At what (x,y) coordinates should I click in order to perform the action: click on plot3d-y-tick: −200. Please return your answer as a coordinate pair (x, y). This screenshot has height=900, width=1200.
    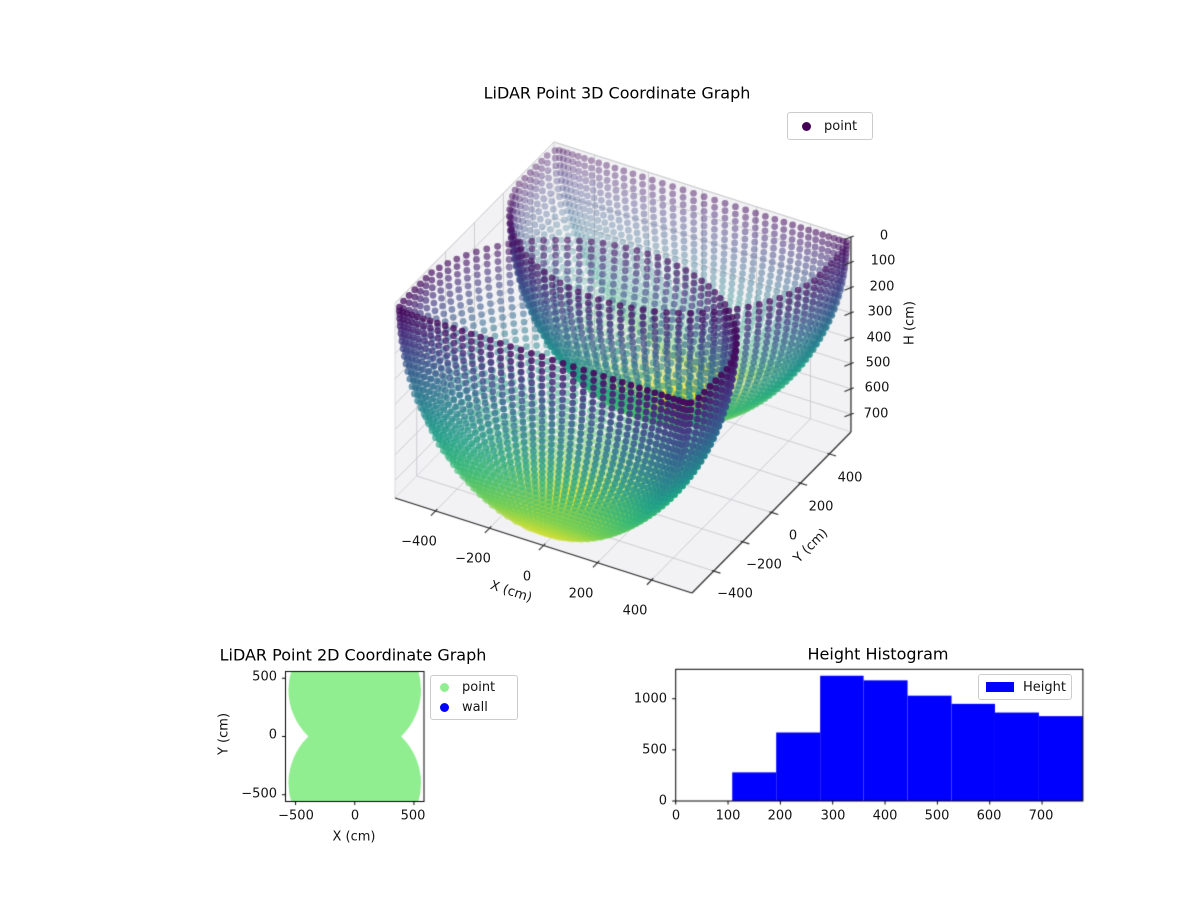
    Looking at the image, I should click on (764, 565).